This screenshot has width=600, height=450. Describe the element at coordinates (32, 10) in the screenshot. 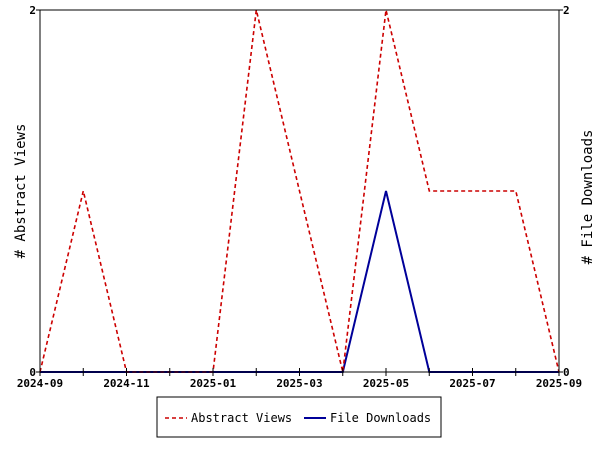

I see `y-tick-label-left: 2` at that location.